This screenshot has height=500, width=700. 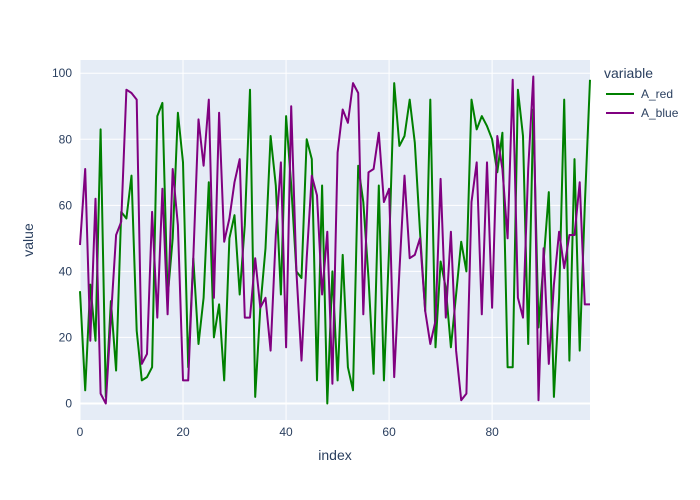 I want to click on y-tick-label: 0, so click(x=68, y=403).